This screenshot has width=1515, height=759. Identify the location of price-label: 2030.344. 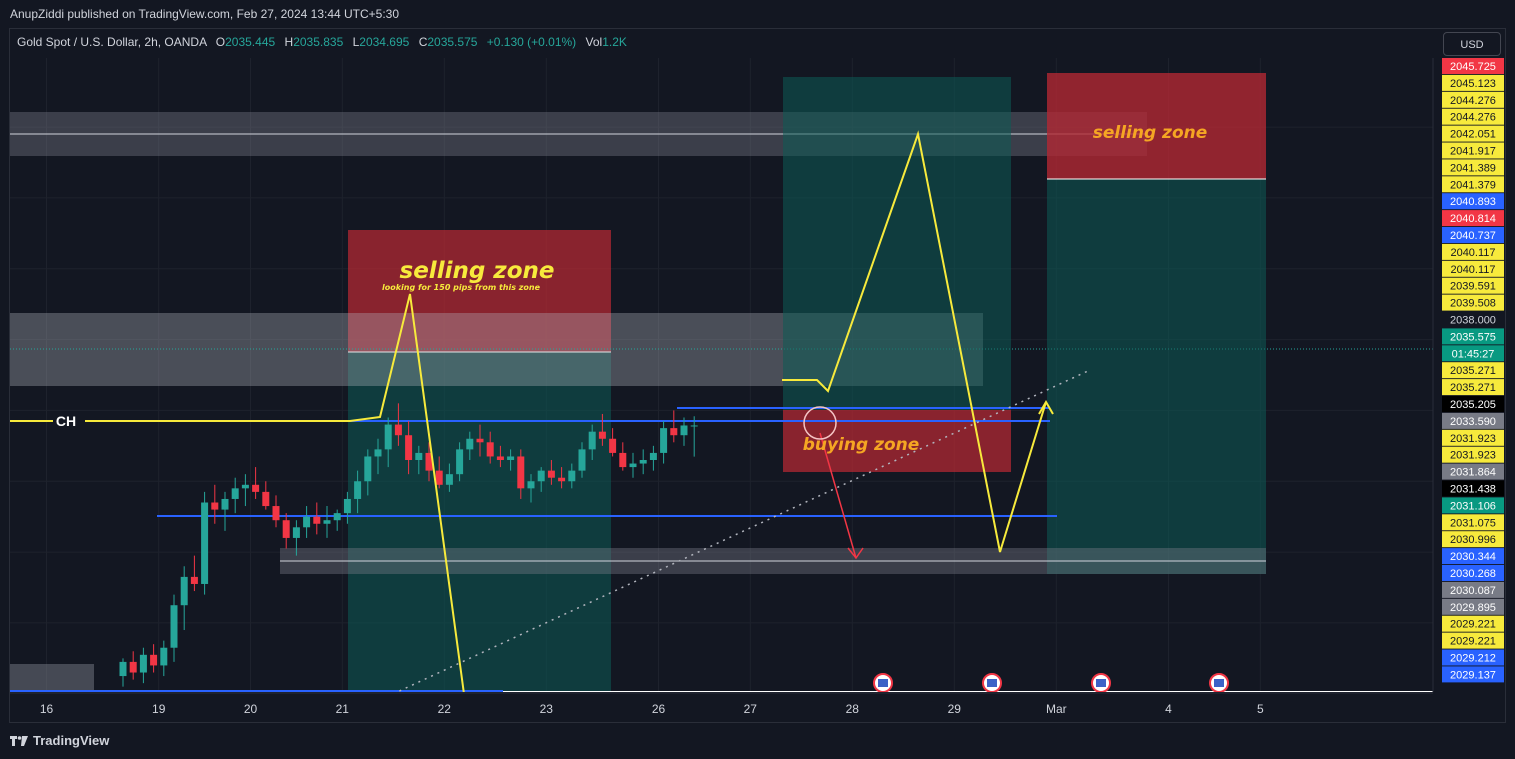
(1473, 557).